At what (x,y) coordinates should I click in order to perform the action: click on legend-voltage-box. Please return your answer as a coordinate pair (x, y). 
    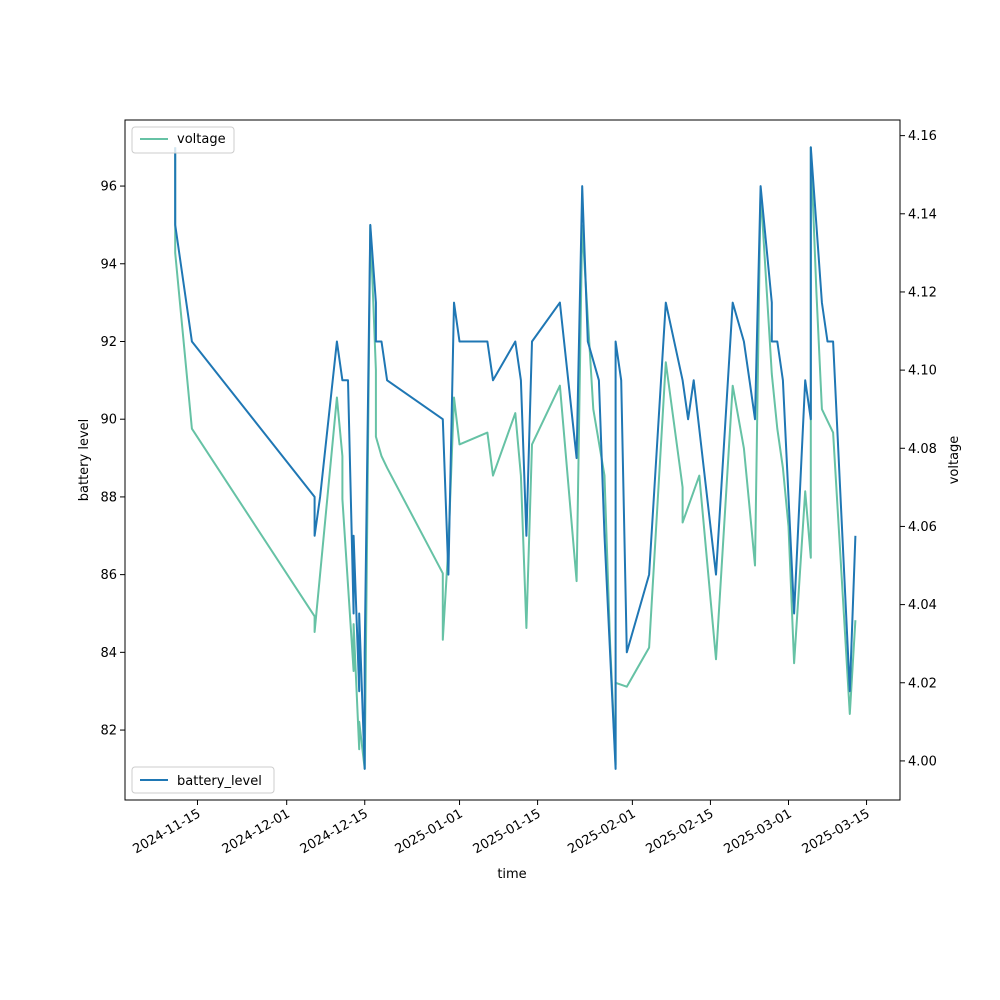
    Looking at the image, I should click on (183, 140).